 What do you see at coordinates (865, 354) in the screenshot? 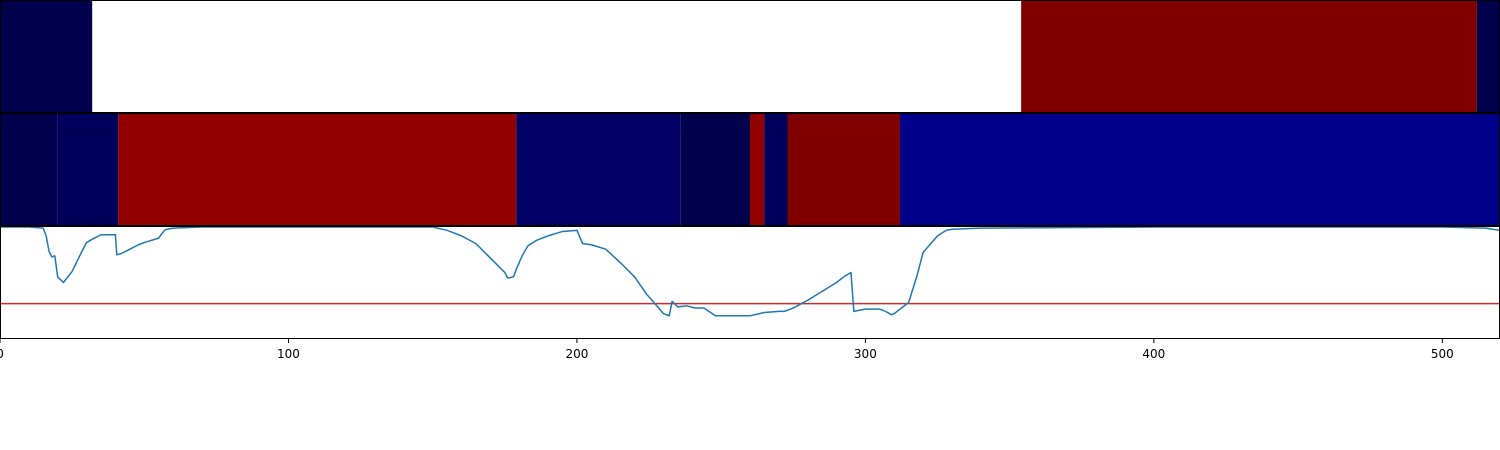
I see `x-tick-label: 300` at bounding box center [865, 354].